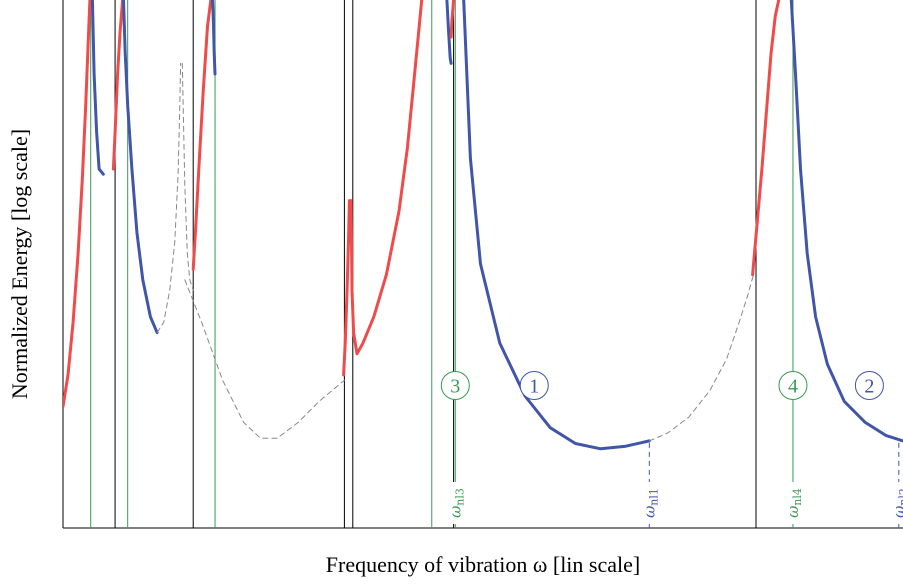 The height and width of the screenshot is (586, 903). Describe the element at coordinates (483, 564) in the screenshot. I see `x-axis-label: Frequency of vibration ω [lin scale]` at that location.